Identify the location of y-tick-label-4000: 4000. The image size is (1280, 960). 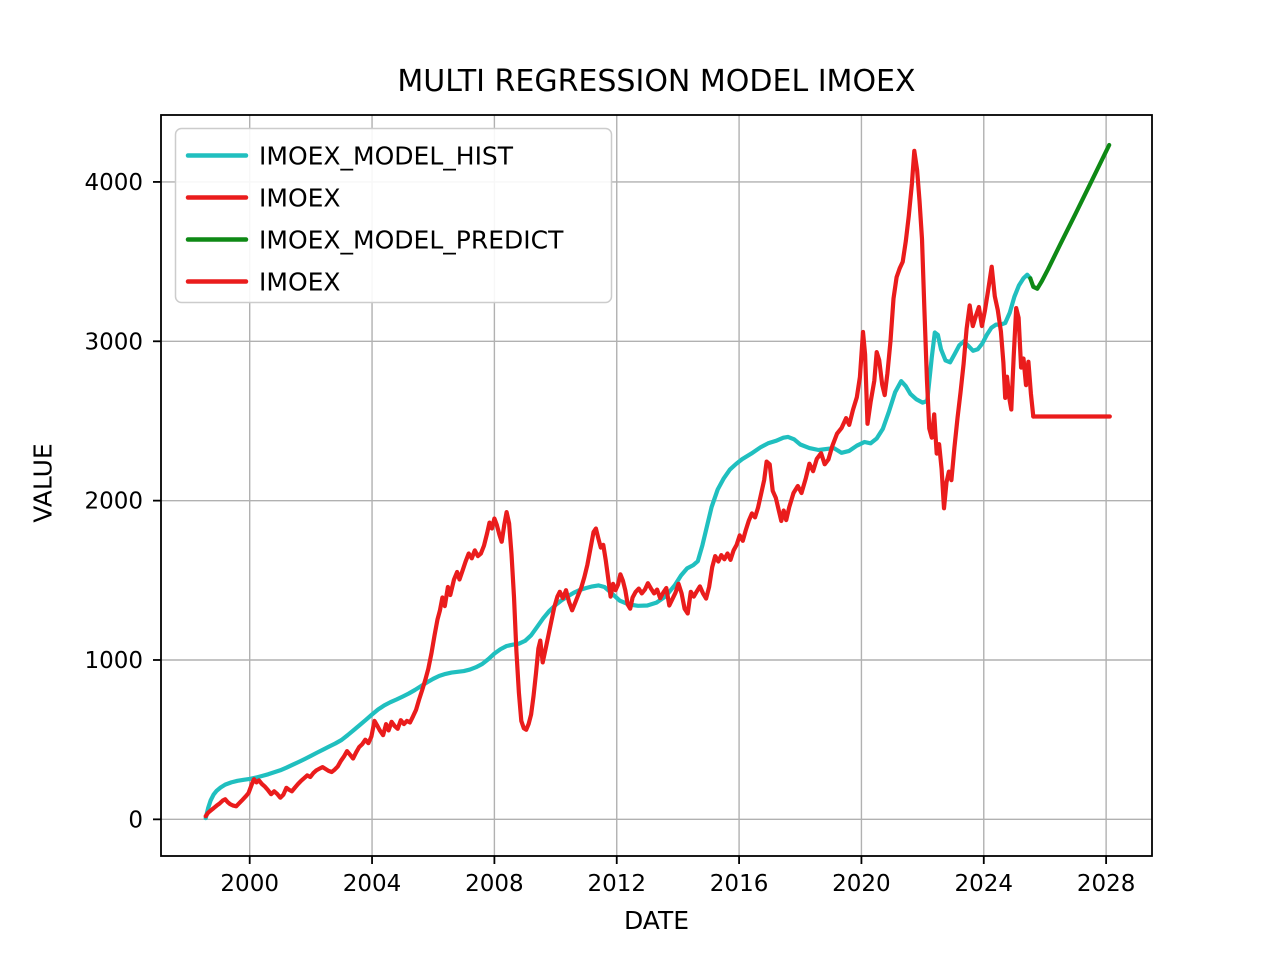
(113, 183).